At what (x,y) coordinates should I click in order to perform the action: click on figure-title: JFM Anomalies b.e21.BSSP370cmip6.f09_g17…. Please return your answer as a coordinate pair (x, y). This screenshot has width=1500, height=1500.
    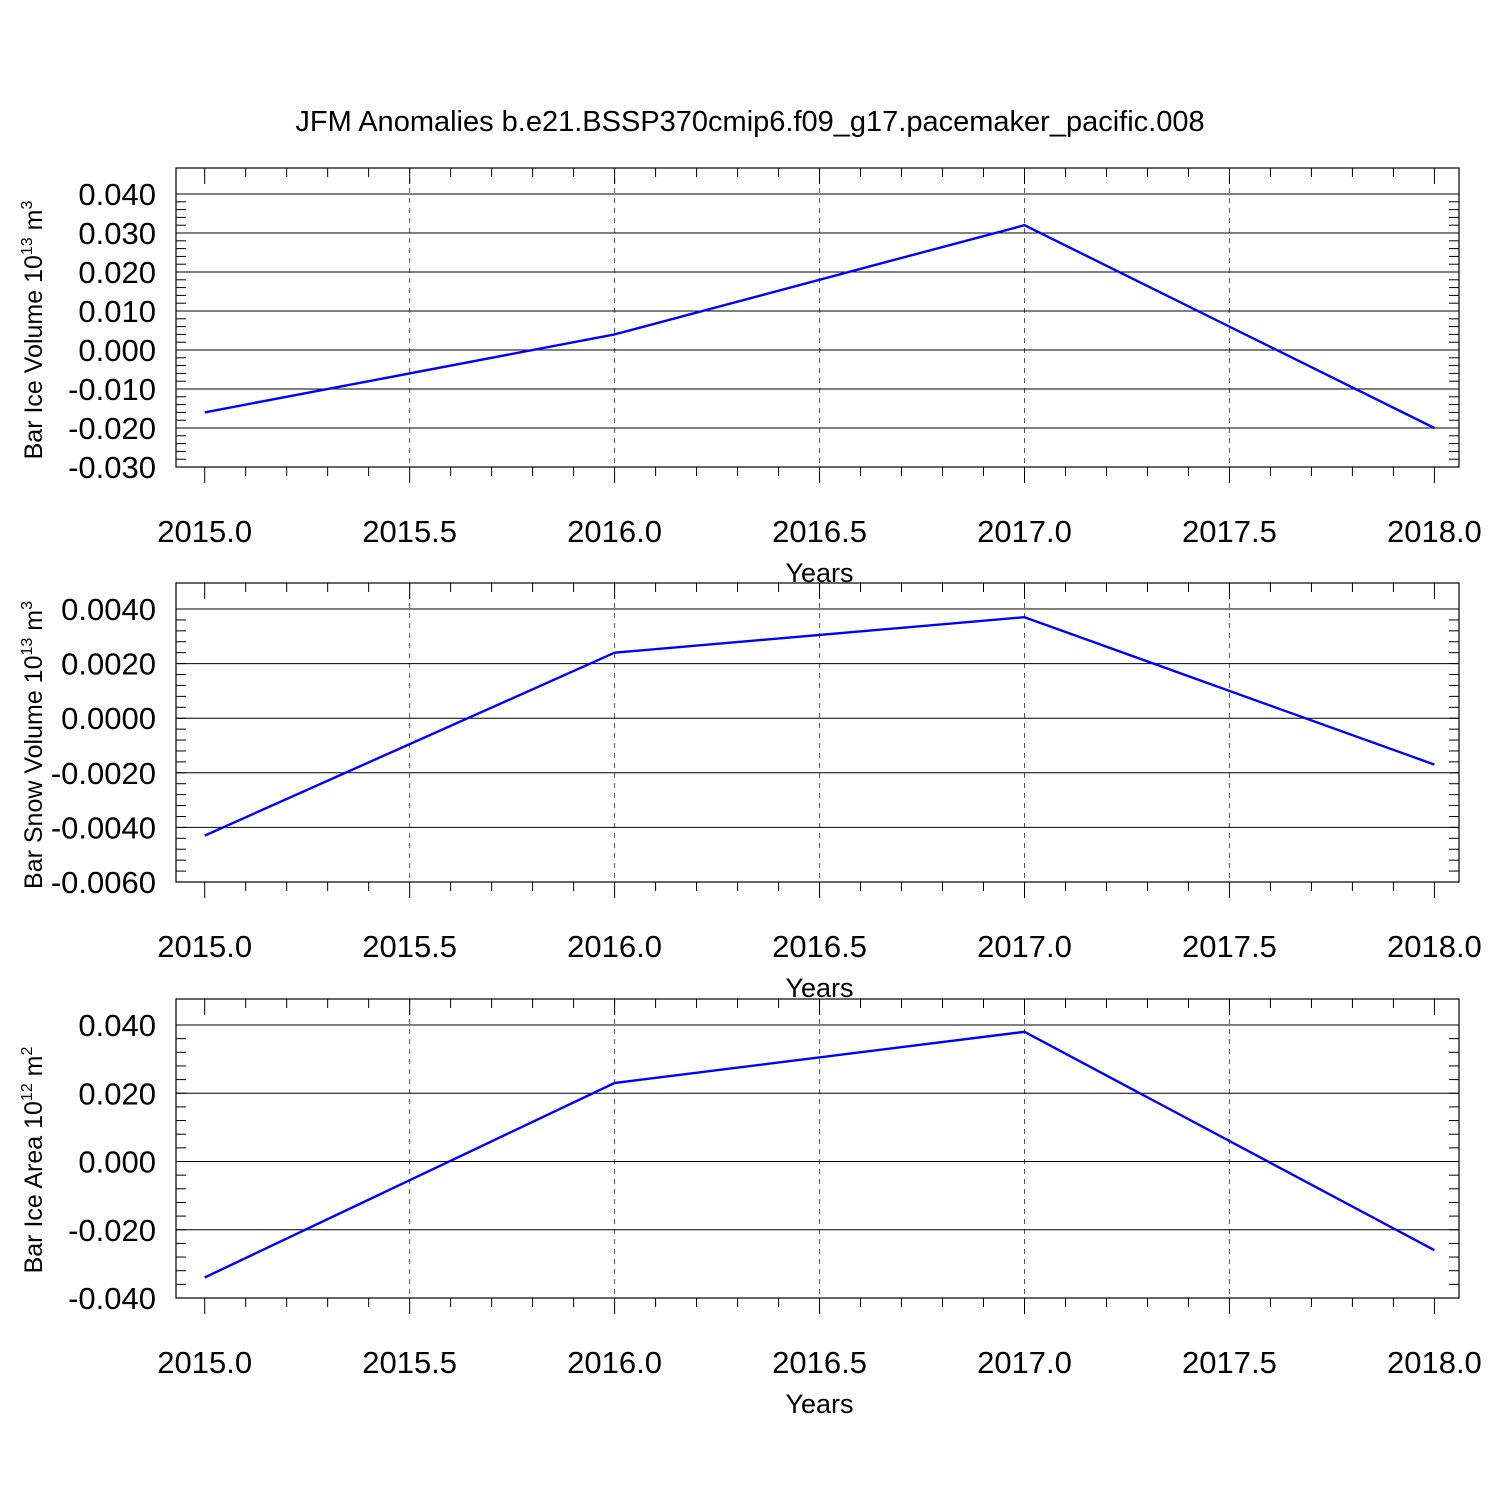
    Looking at the image, I should click on (749, 122).